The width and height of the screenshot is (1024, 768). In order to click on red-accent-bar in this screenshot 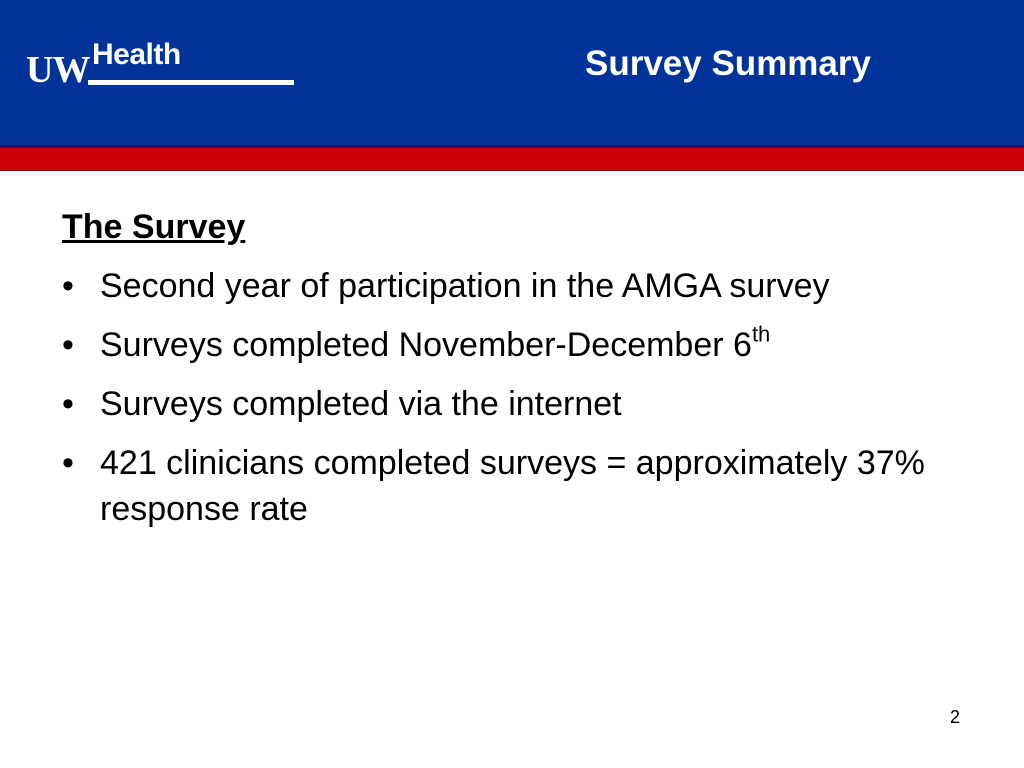, I will do `click(512, 159)`.